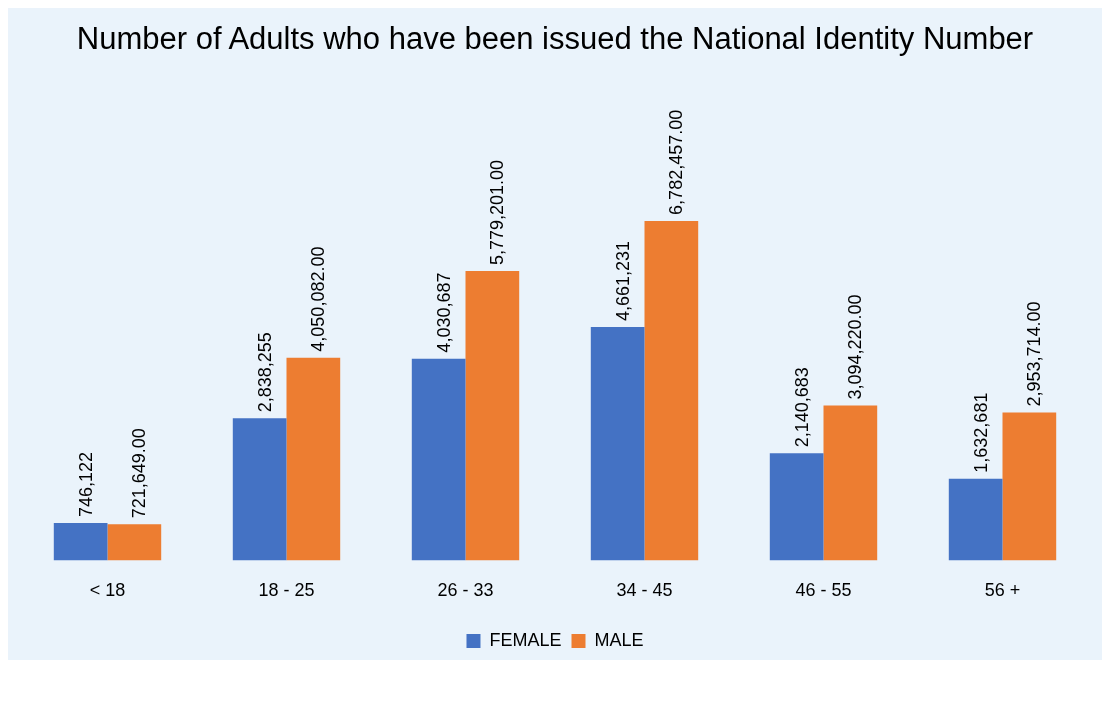 This screenshot has width=1110, height=718. Describe the element at coordinates (555, 39) in the screenshot. I see `chart-title: Number of Adults who have been issued the National Identity Number` at that location.